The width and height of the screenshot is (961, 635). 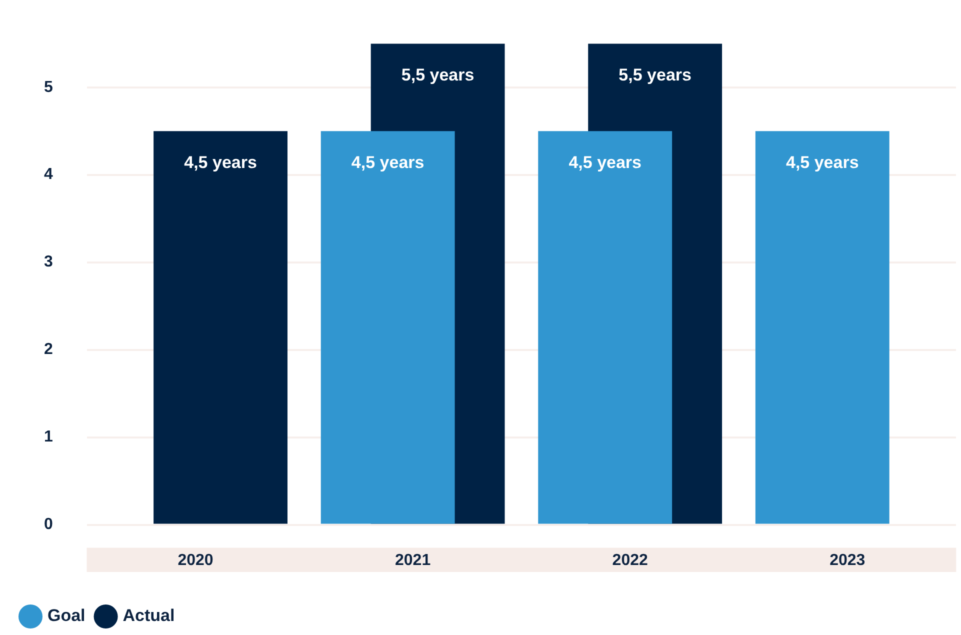 What do you see at coordinates (67, 616) in the screenshot?
I see `legend-label: Goal` at bounding box center [67, 616].